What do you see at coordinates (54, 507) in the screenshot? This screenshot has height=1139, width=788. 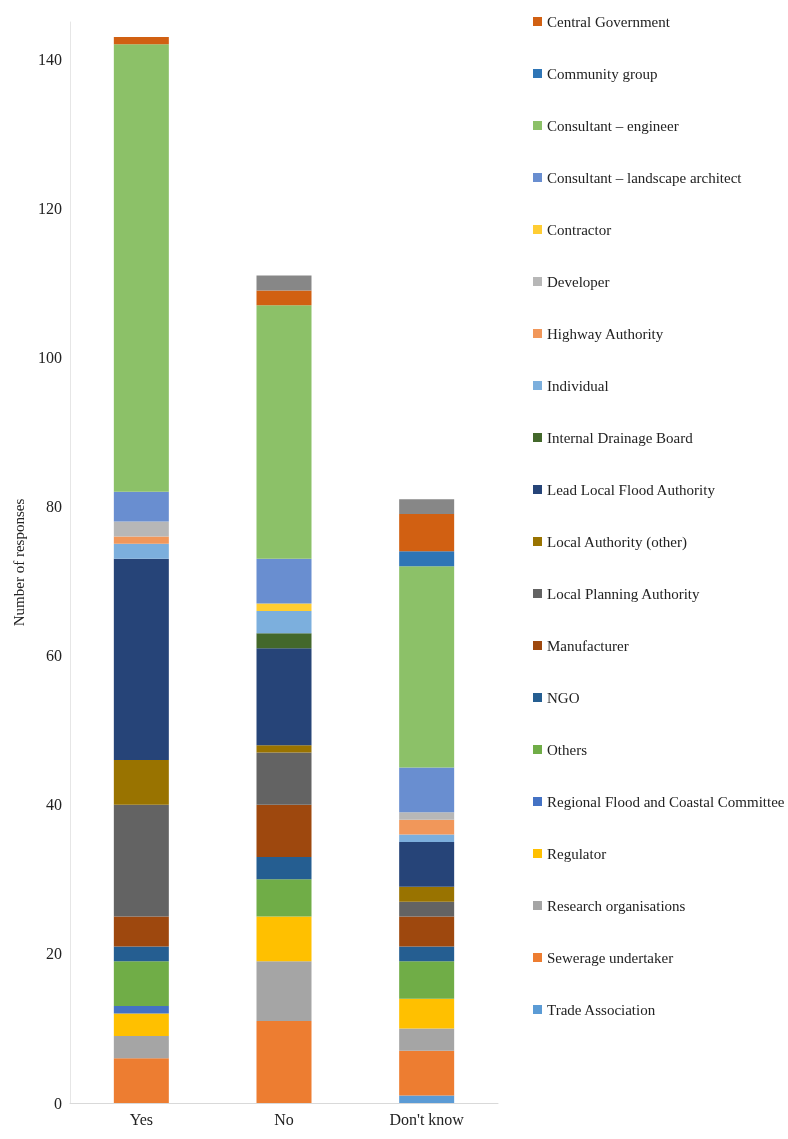 I see `y-tick-label: 80` at bounding box center [54, 507].